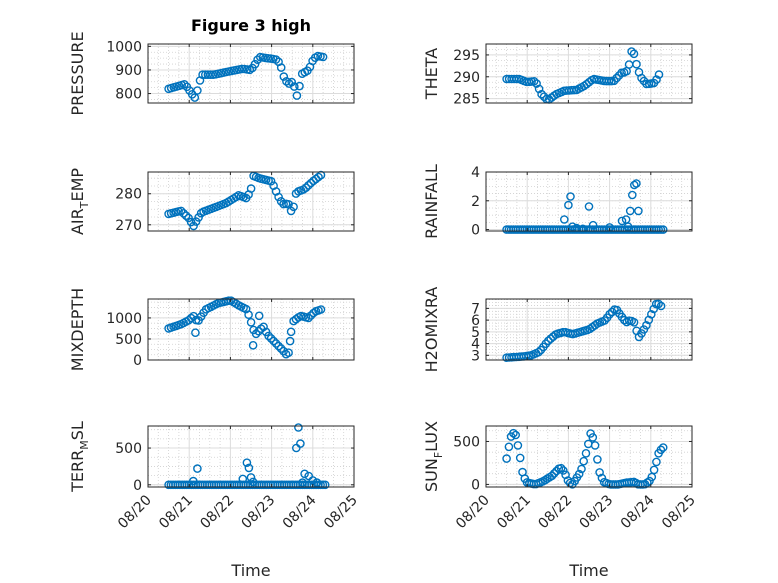 This screenshot has width=778, height=583. What do you see at coordinates (128, 71) in the screenshot?
I see `y-tick-label: 900` at bounding box center [128, 71].